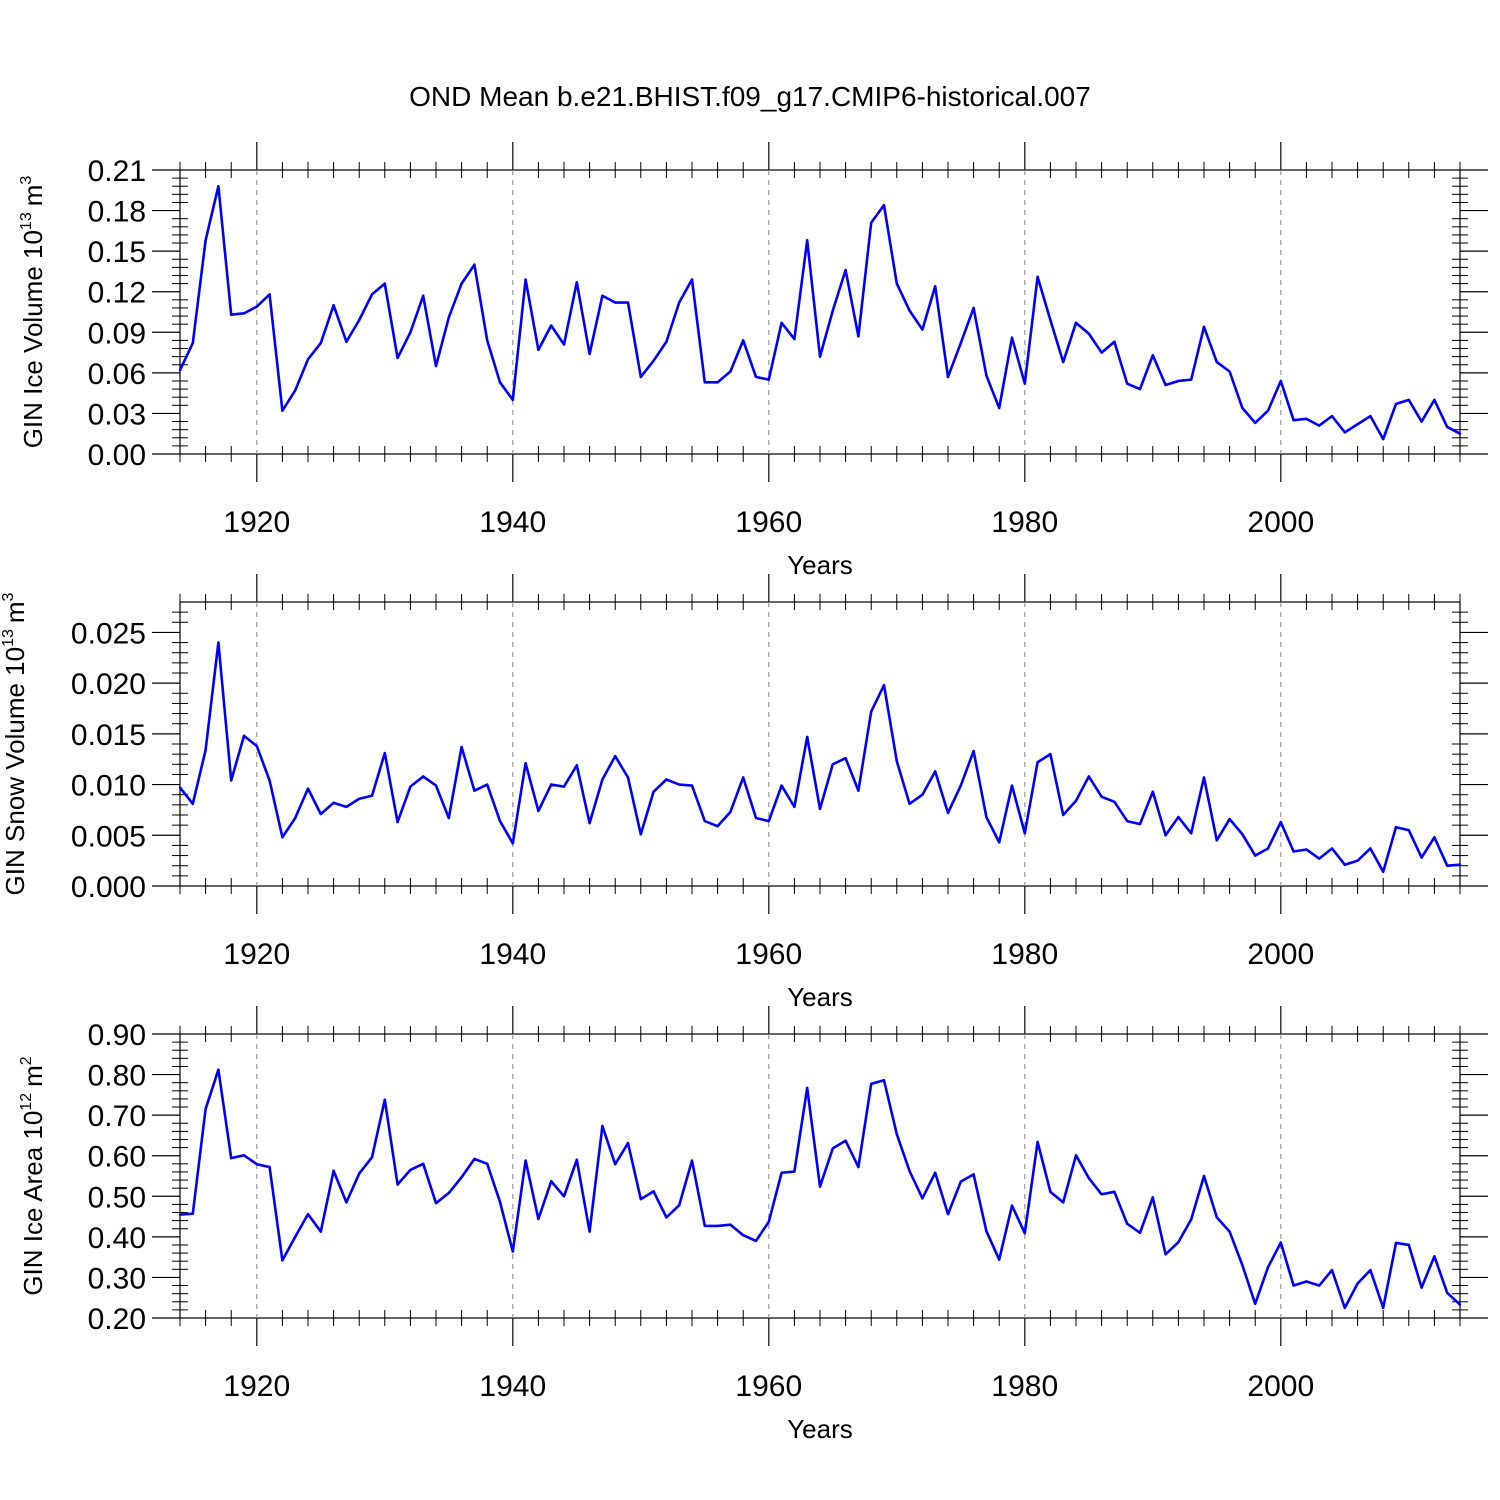 This screenshot has width=1500, height=1500. Describe the element at coordinates (436, 1203) in the screenshot. I see `data-point-1934` at that location.